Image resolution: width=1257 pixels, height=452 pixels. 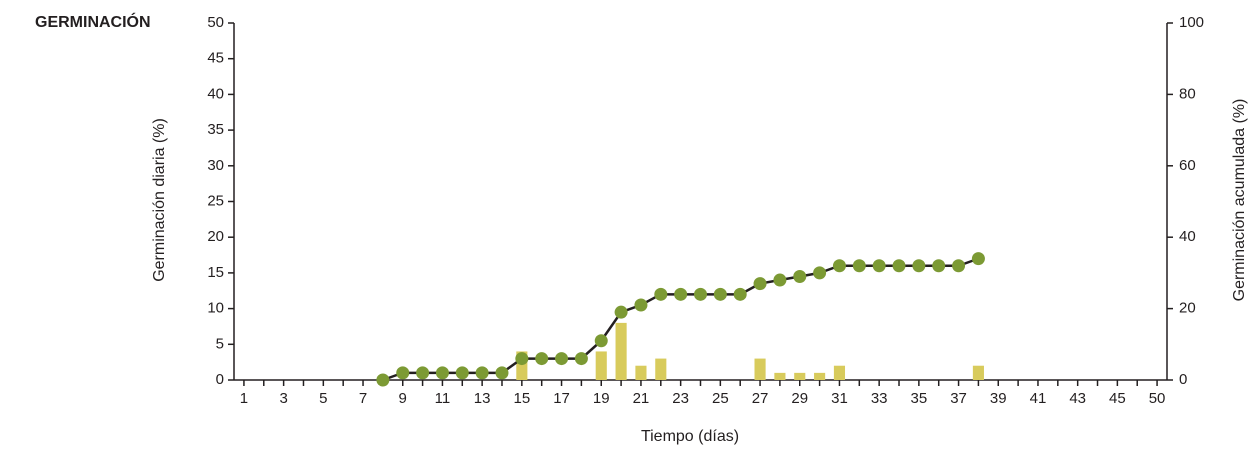 I want to click on line, so click(x=680, y=319).